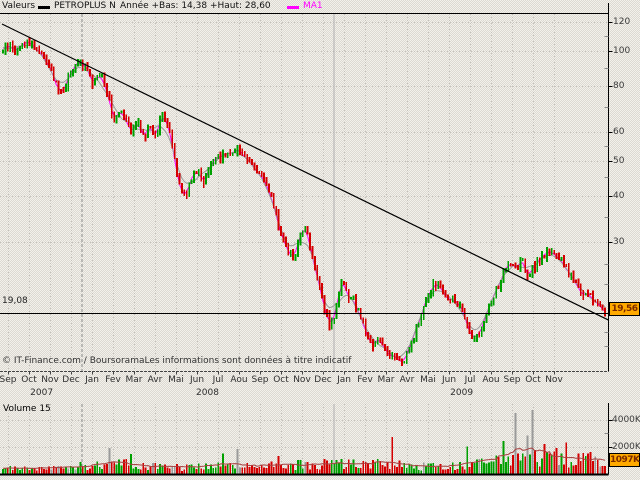  What do you see at coordinates (619, 242) in the screenshot?
I see `price-axis-tick-label: 30` at bounding box center [619, 242].